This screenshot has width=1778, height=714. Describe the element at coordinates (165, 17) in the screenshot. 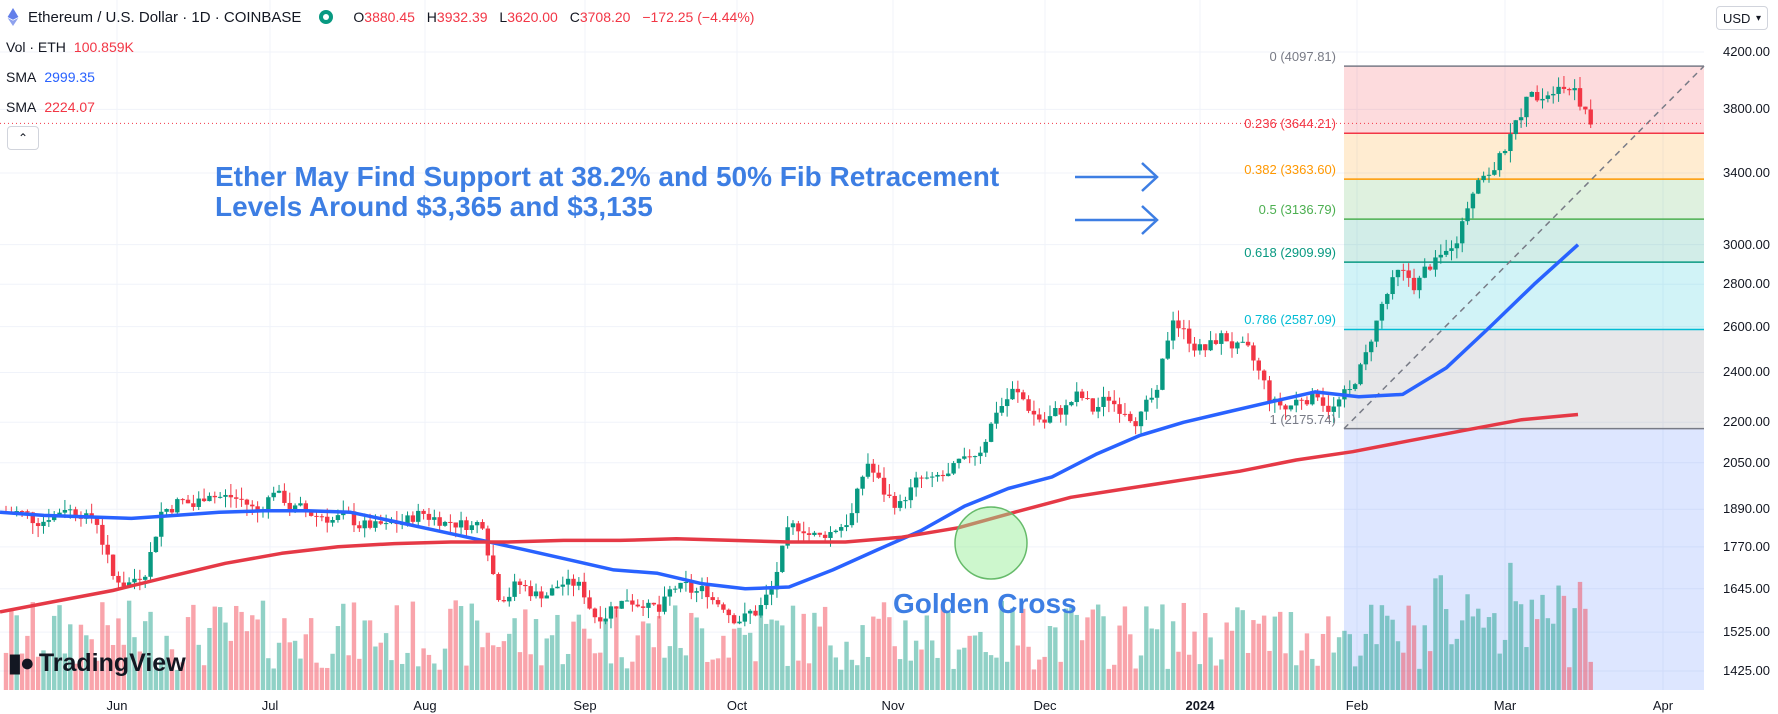

I see `symbol-title: Ethereum / U.S. Dollar · 1D · COINBASE` at that location.